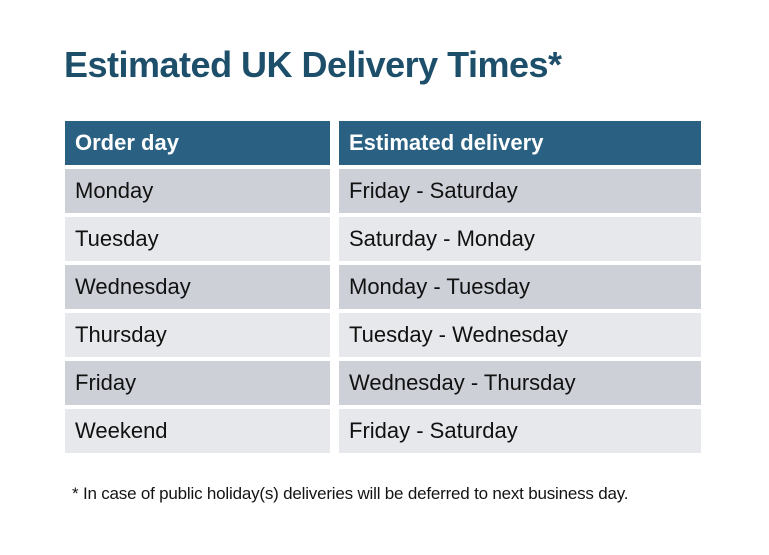  I want to click on table-cell-order-day: Friday, so click(197, 383).